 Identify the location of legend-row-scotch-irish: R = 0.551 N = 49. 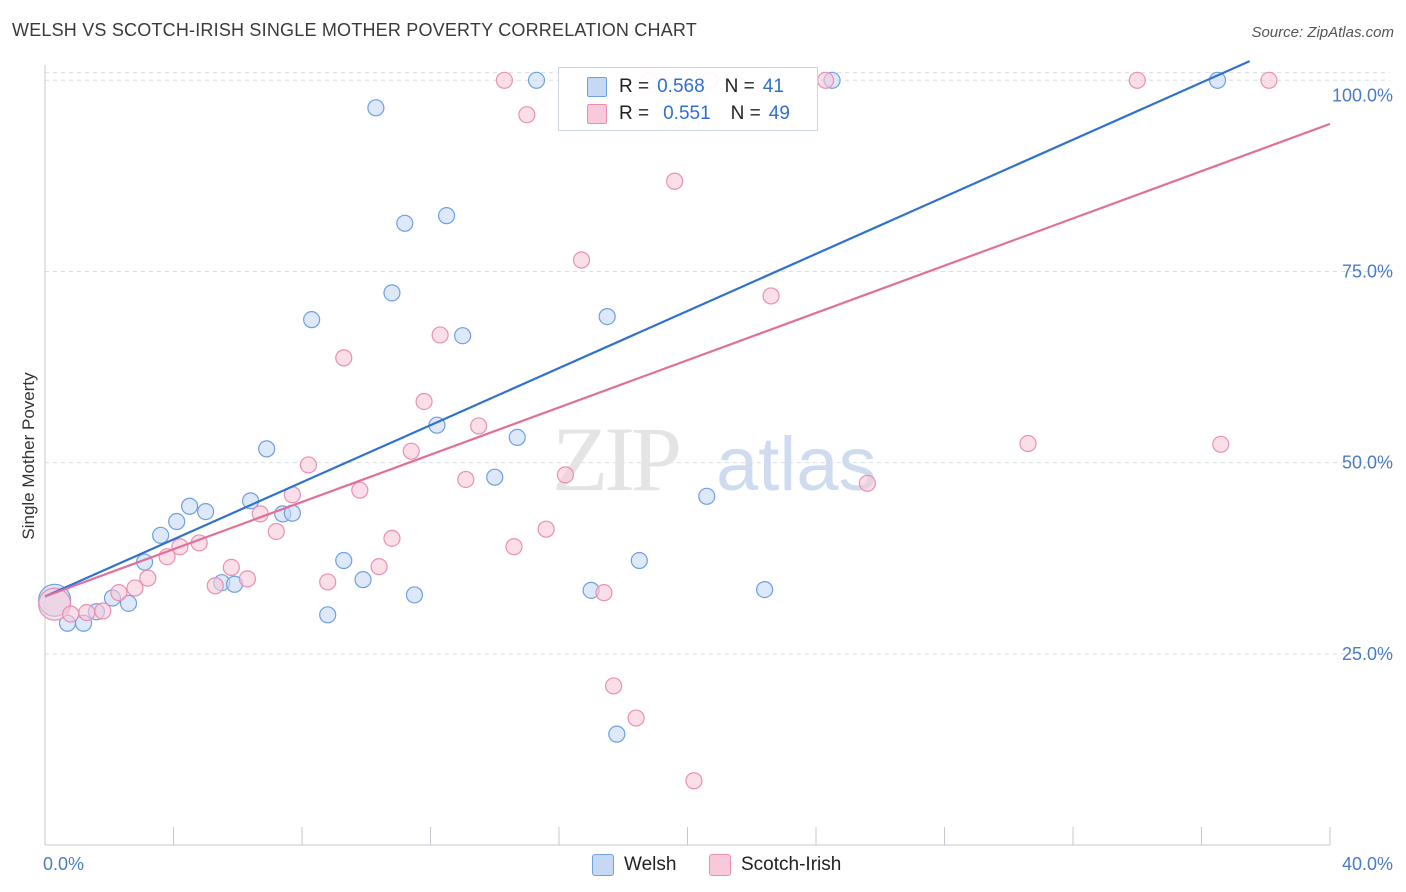
(707, 114).